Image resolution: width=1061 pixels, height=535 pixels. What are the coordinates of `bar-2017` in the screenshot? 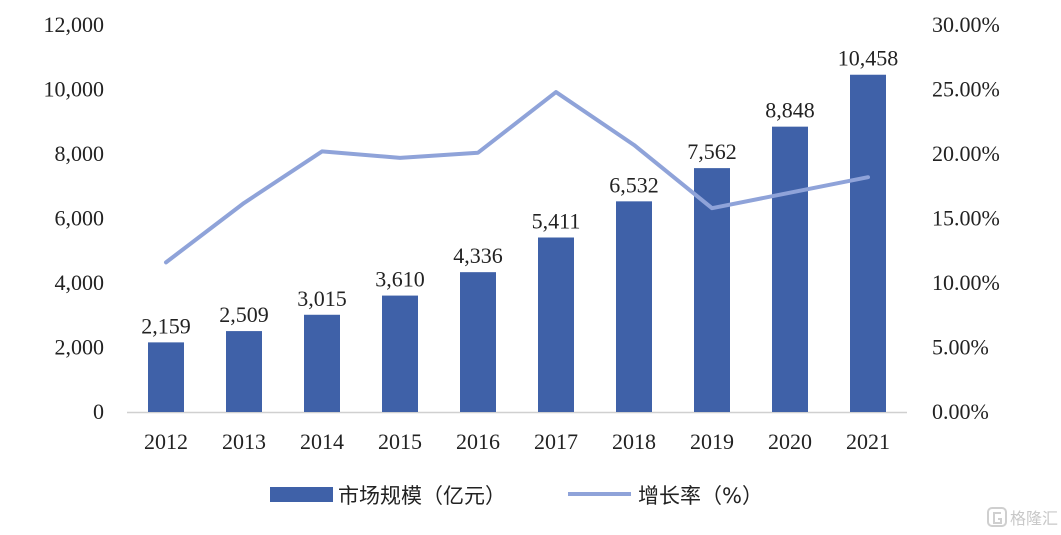 It's located at (556, 324).